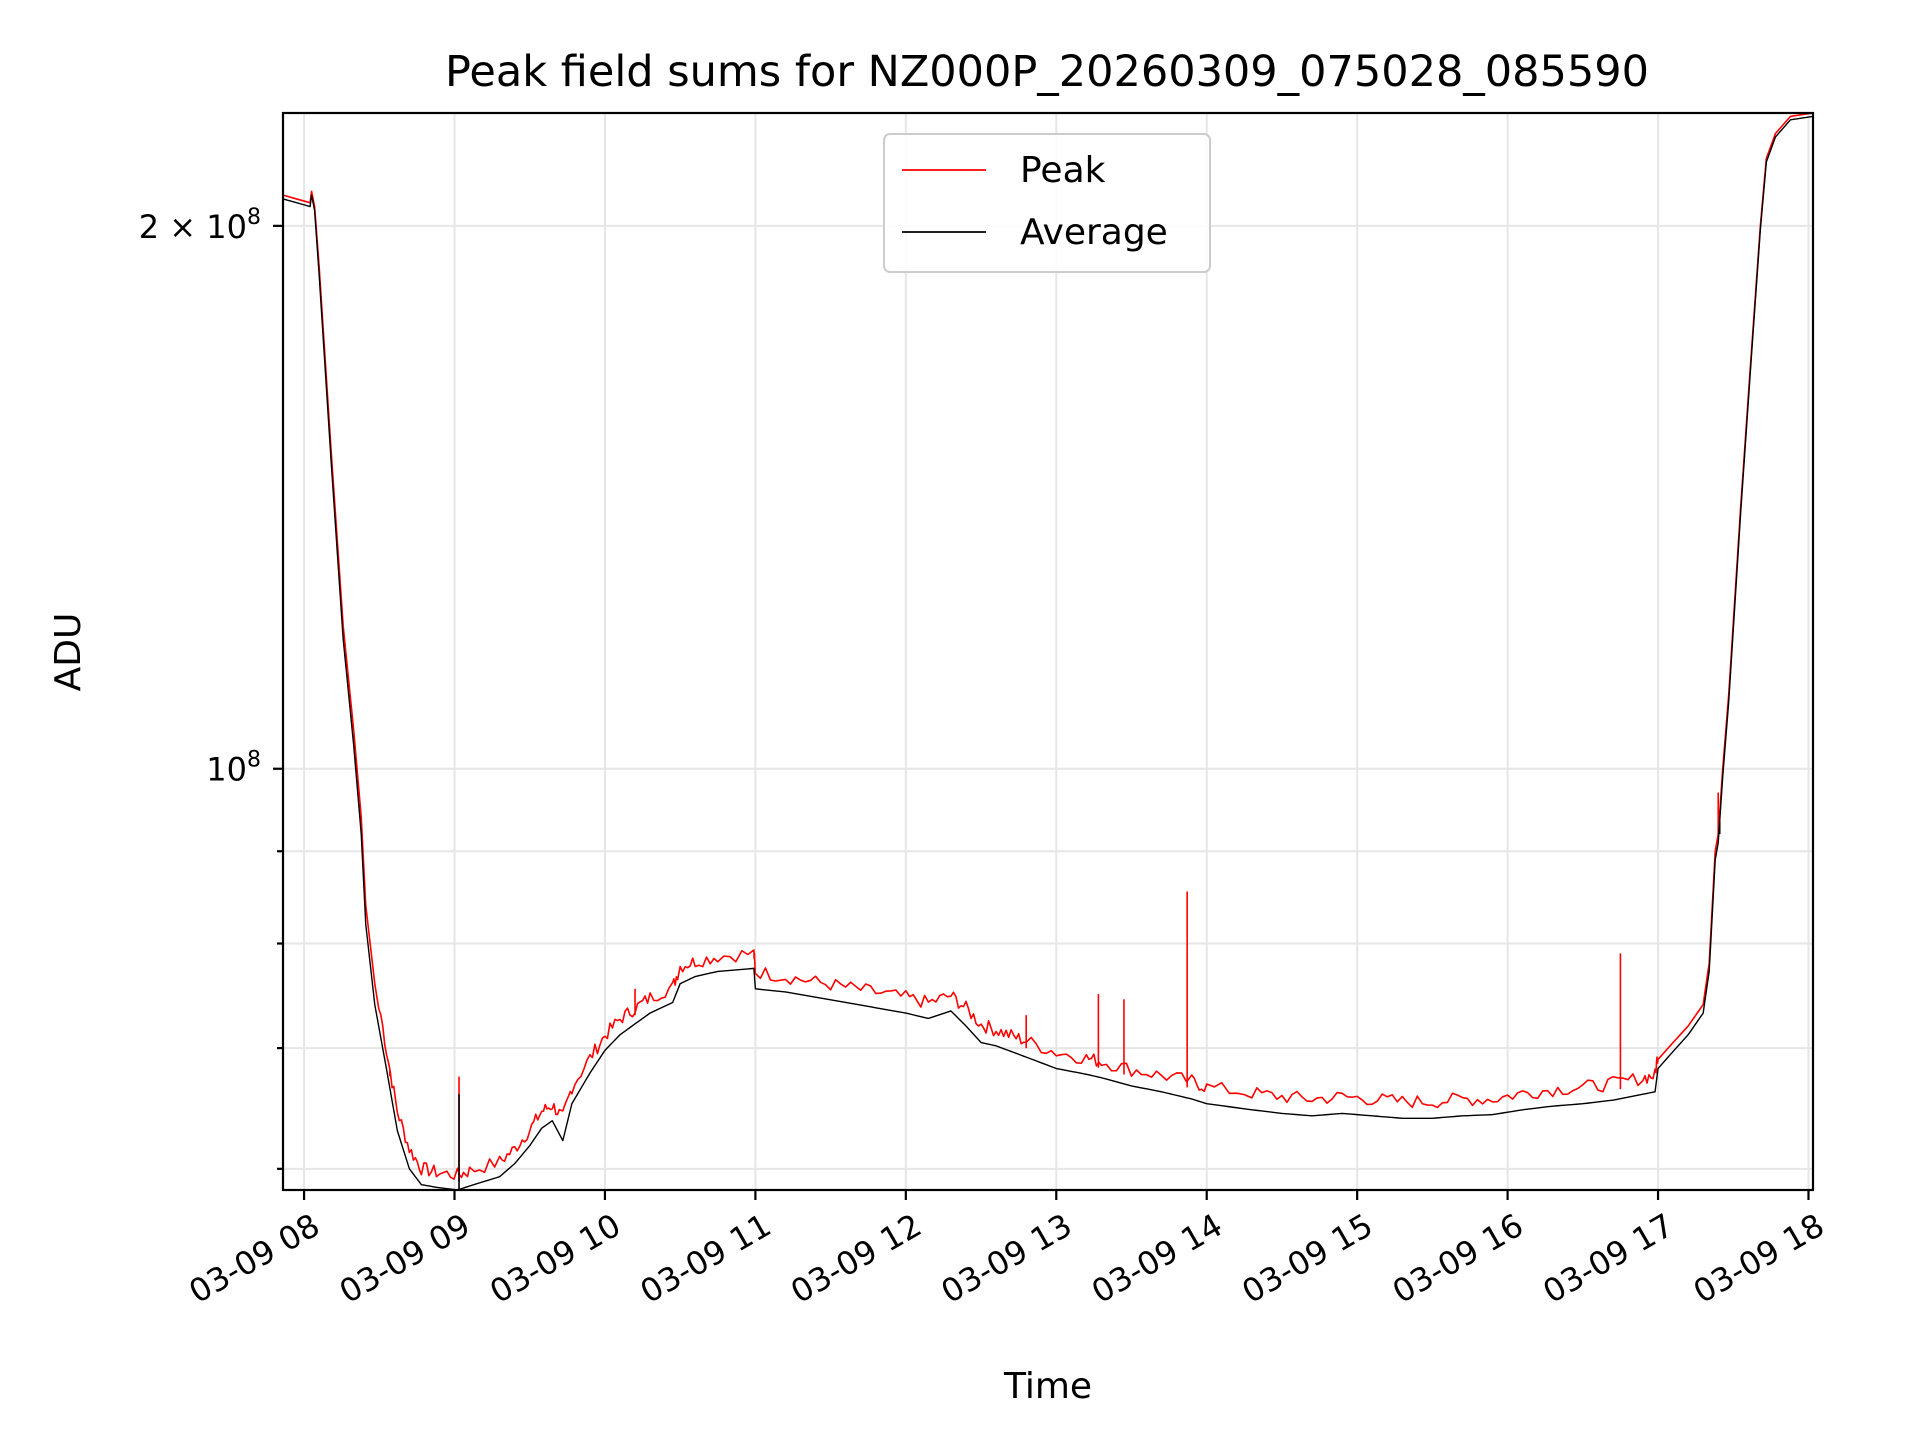 This screenshot has width=1920, height=1440. Describe the element at coordinates (226, 770) in the screenshot. I see `y-tick-label-base: 10` at that location.